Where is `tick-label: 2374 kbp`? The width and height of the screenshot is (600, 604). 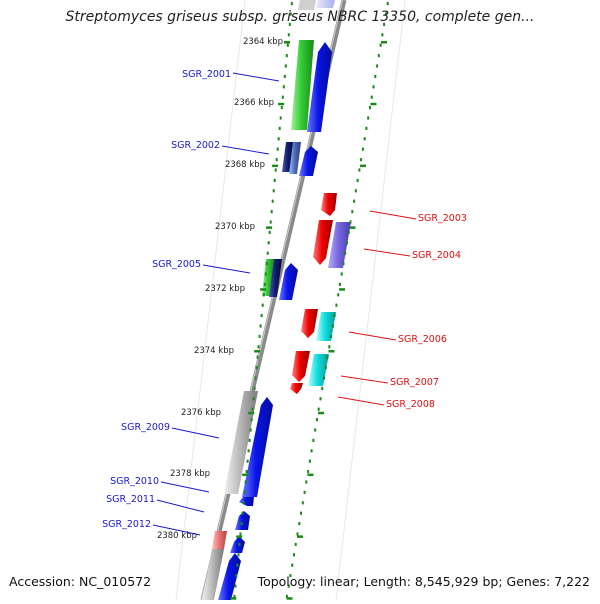
tick-label: 2374 kbp is located at coordinates (214, 351).